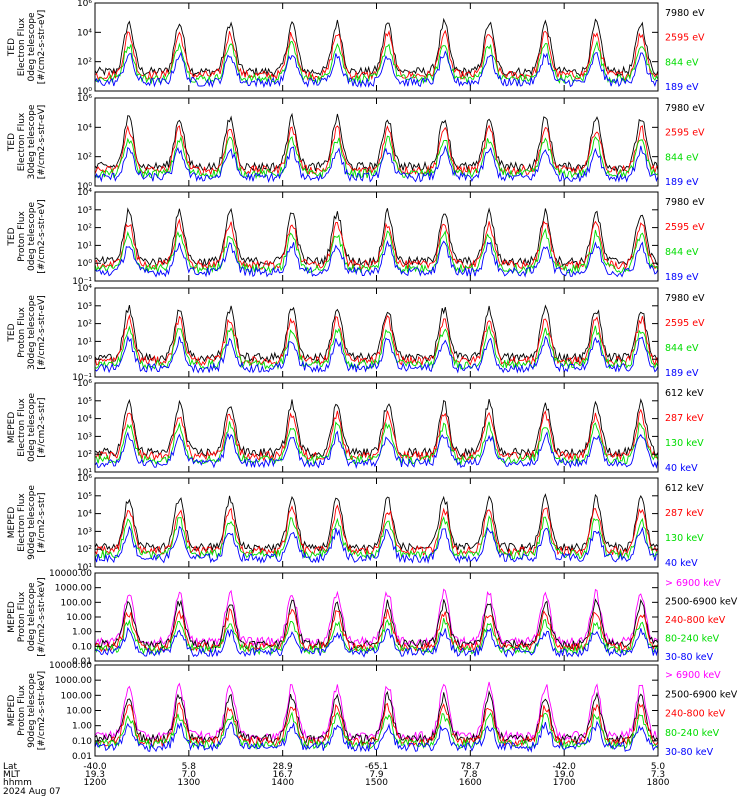 Image resolution: width=750 pixels, height=800 pixels. I want to click on y-tick-label: 10⁵, so click(84, 402).